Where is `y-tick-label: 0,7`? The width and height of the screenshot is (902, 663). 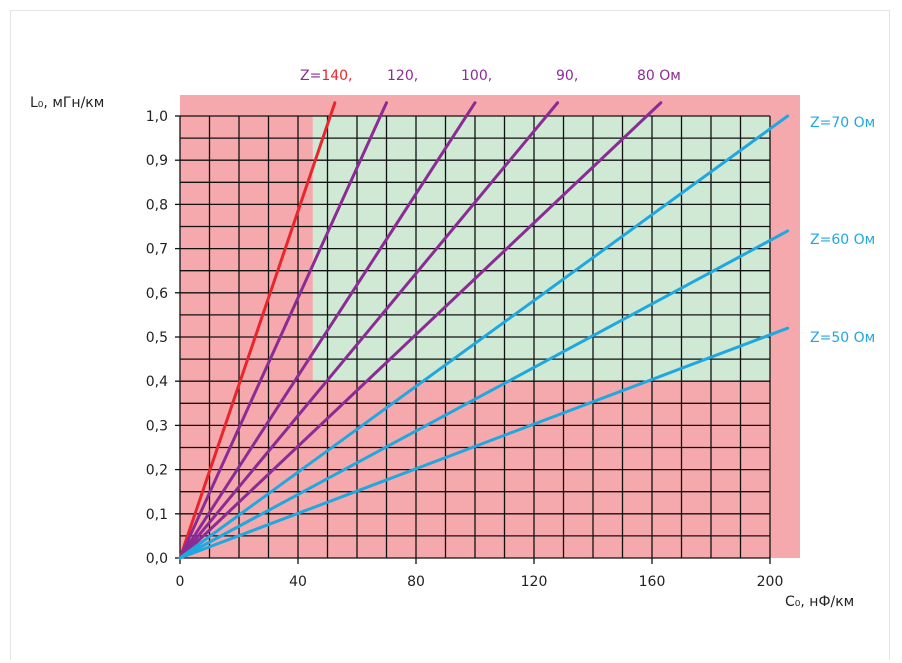 y-tick-label: 0,7 is located at coordinates (157, 250).